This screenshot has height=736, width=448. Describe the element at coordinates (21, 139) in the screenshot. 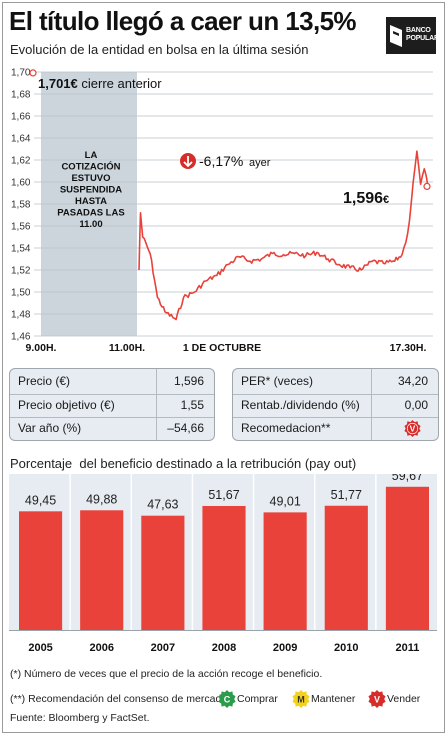

I see `y-tick-label: 1,64` at that location.